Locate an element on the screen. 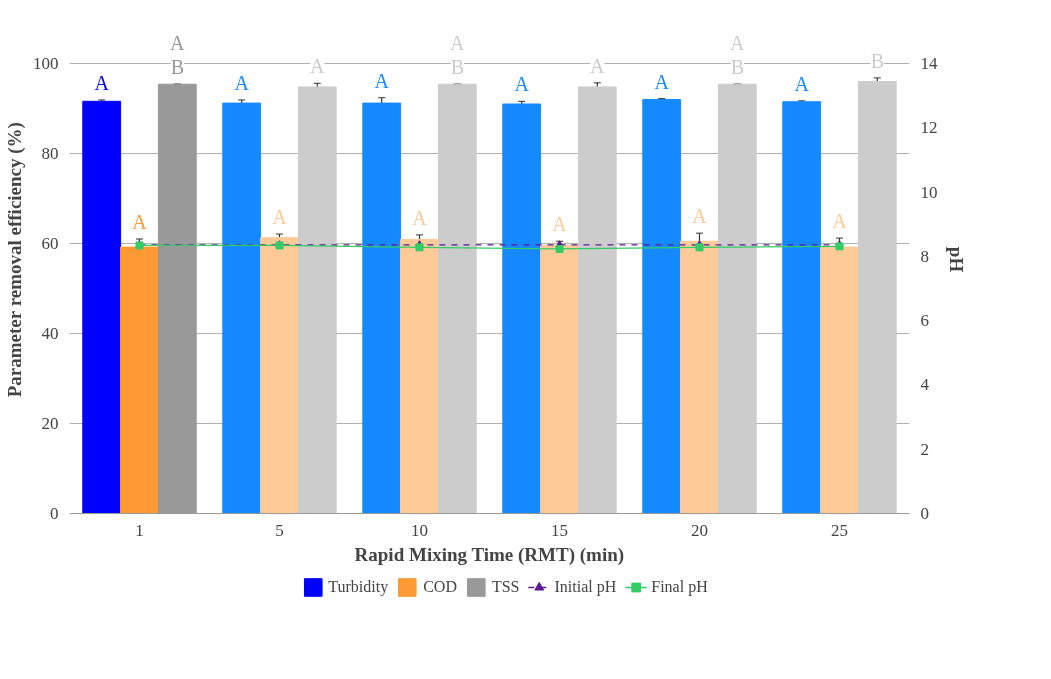  data-label: A B is located at coordinates (178, 55).